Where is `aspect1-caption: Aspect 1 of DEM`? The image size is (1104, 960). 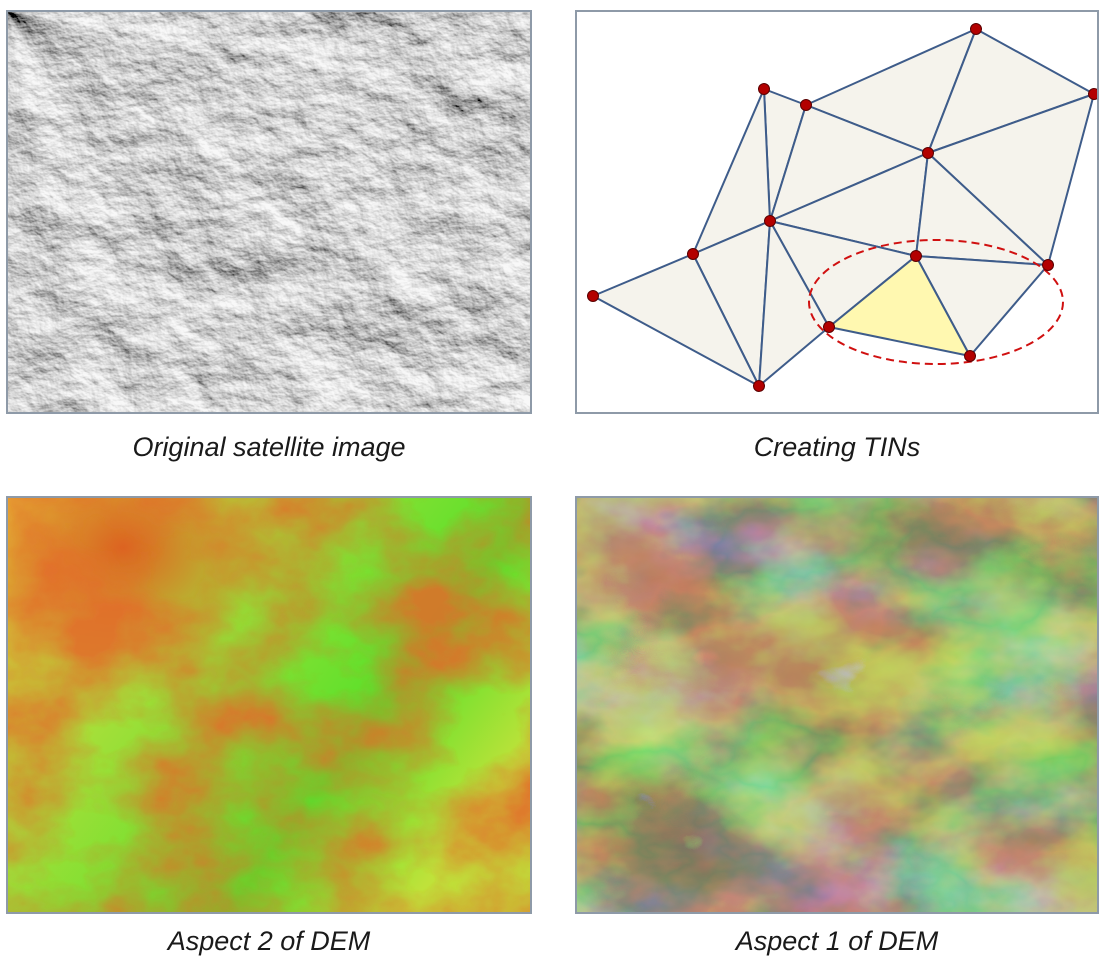
aspect1-caption: Aspect 1 of DEM is located at coordinates (837, 941).